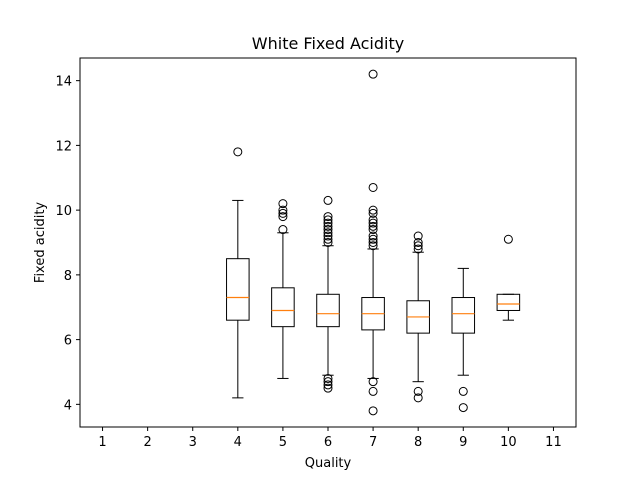  I want to click on x-tick-label: 2, so click(147, 442).